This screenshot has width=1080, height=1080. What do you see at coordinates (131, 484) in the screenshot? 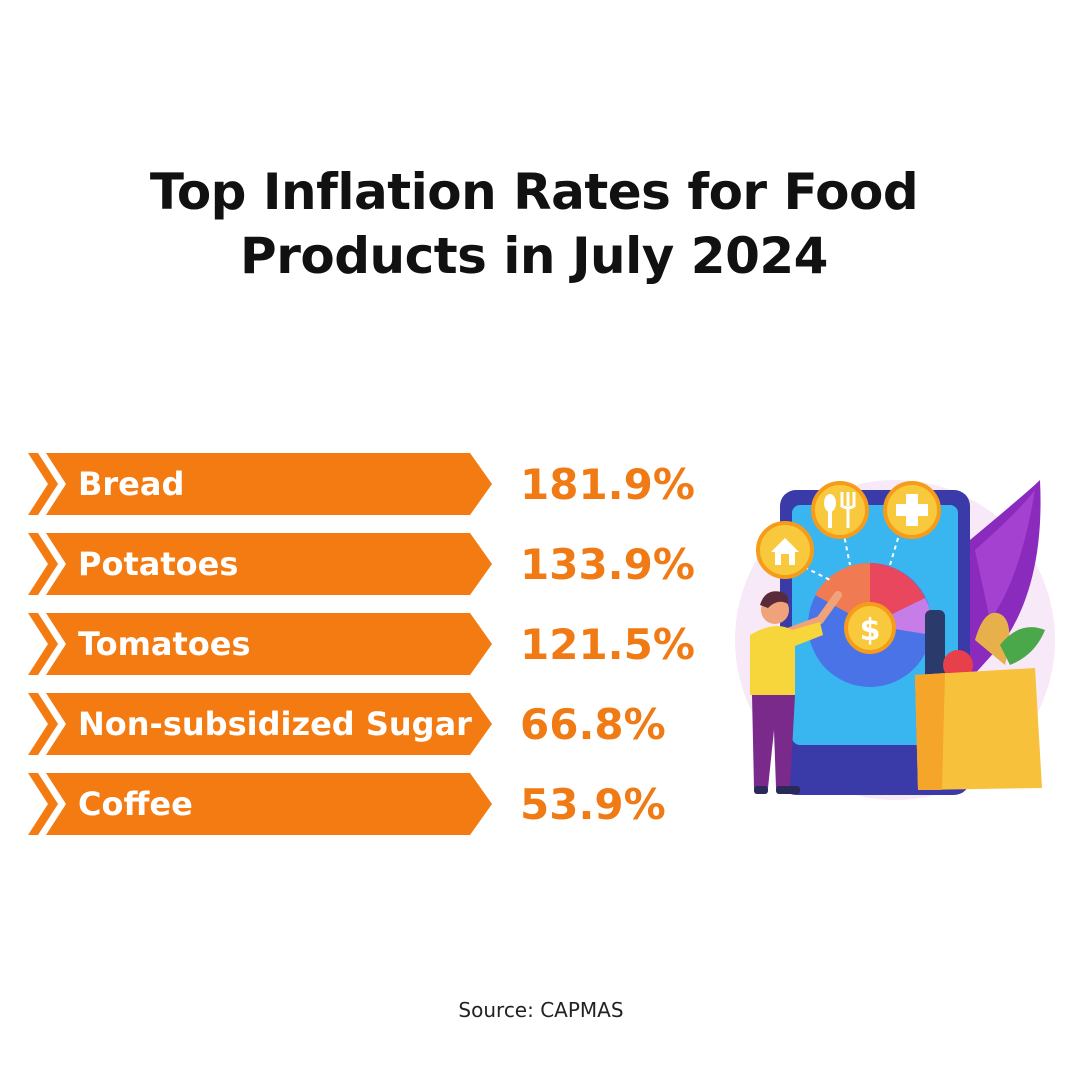
I see `bar-category-label: Bread` at bounding box center [131, 484].